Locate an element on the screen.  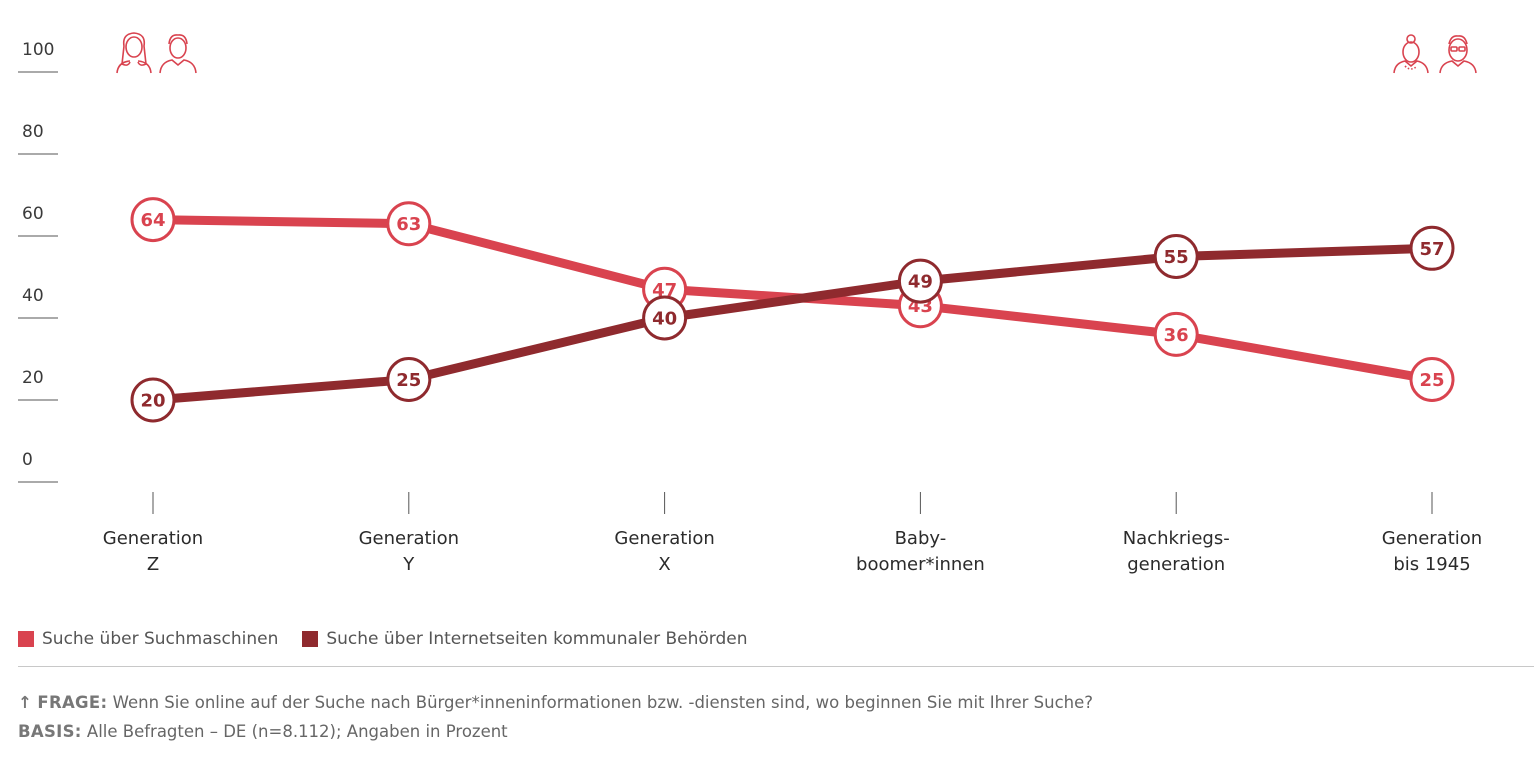
data-label: 40 is located at coordinates (664, 319).